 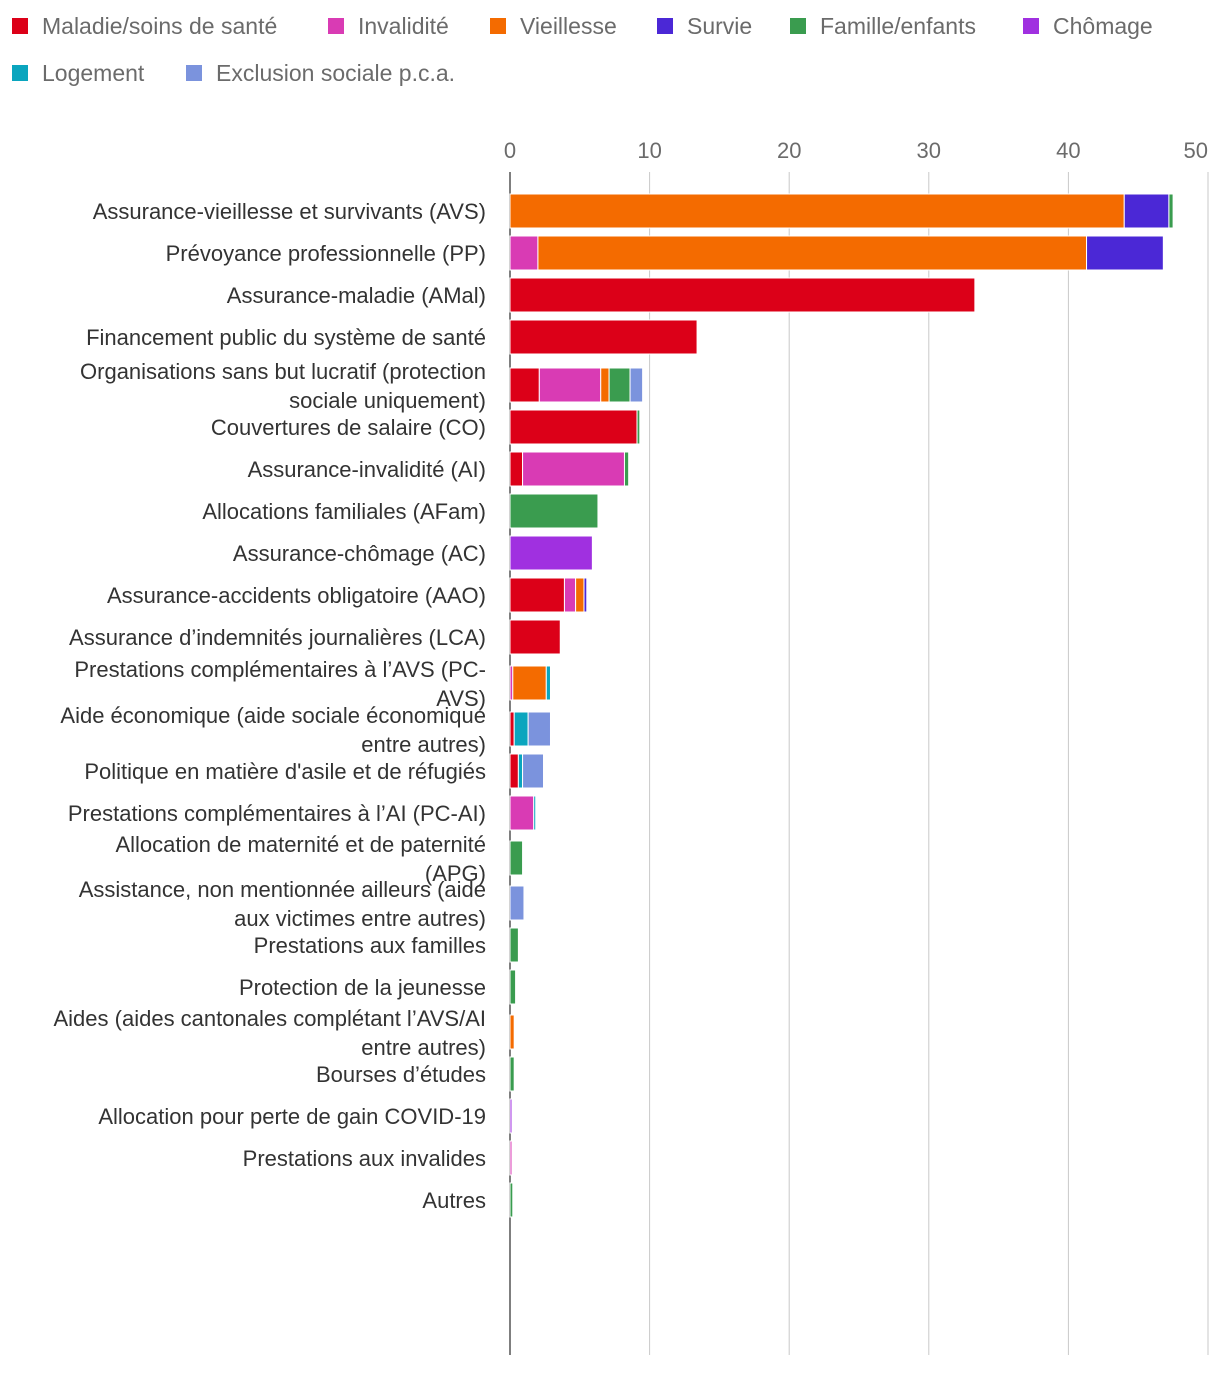 I want to click on legend-item: Survie, so click(x=704, y=26).